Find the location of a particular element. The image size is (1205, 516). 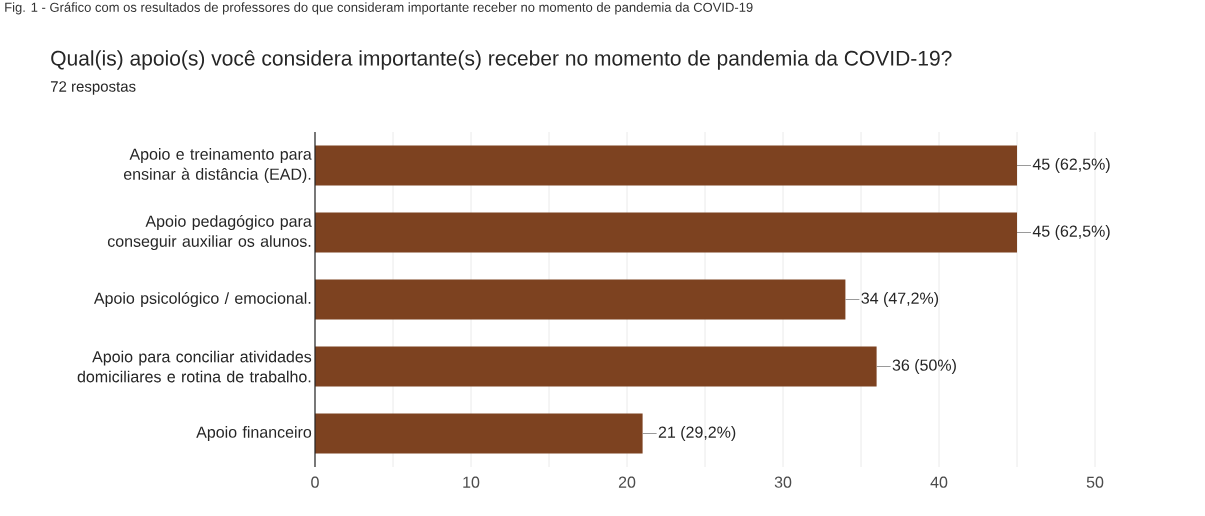

x-tick-label: 0 is located at coordinates (315, 482).